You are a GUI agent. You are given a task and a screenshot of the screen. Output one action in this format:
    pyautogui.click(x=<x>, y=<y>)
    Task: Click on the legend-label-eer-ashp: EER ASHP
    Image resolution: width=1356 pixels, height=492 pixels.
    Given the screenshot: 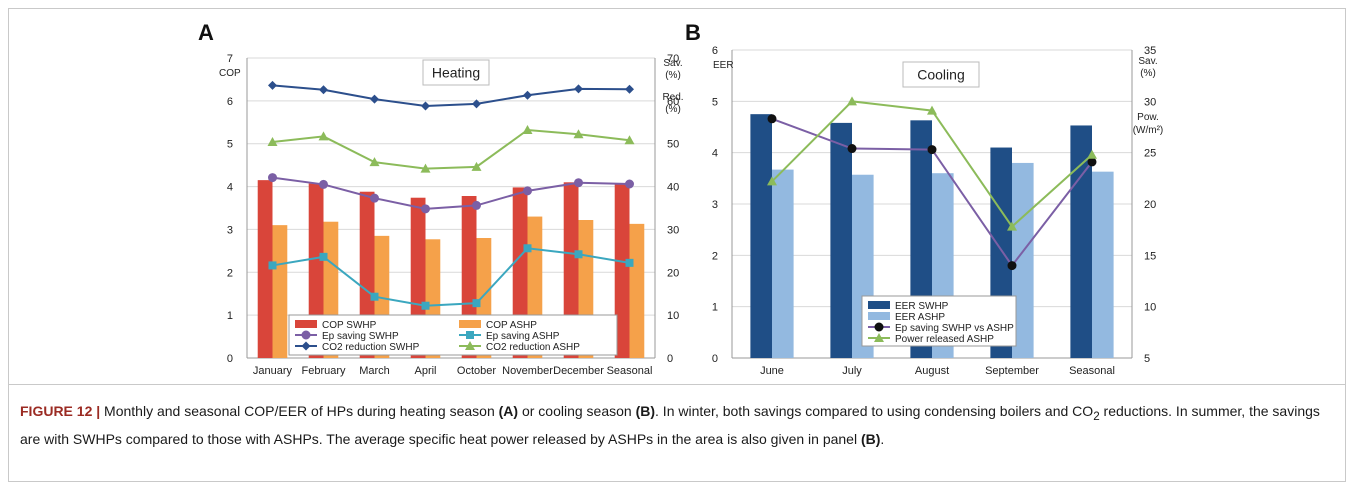 What is the action you would take?
    pyautogui.click(x=920, y=317)
    